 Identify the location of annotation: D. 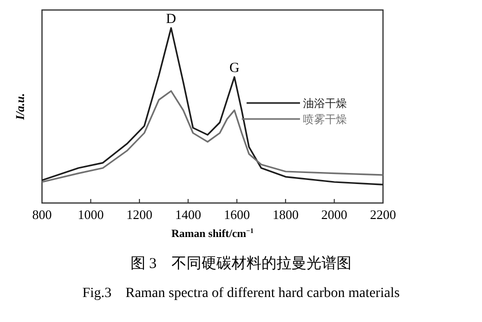
(171, 19).